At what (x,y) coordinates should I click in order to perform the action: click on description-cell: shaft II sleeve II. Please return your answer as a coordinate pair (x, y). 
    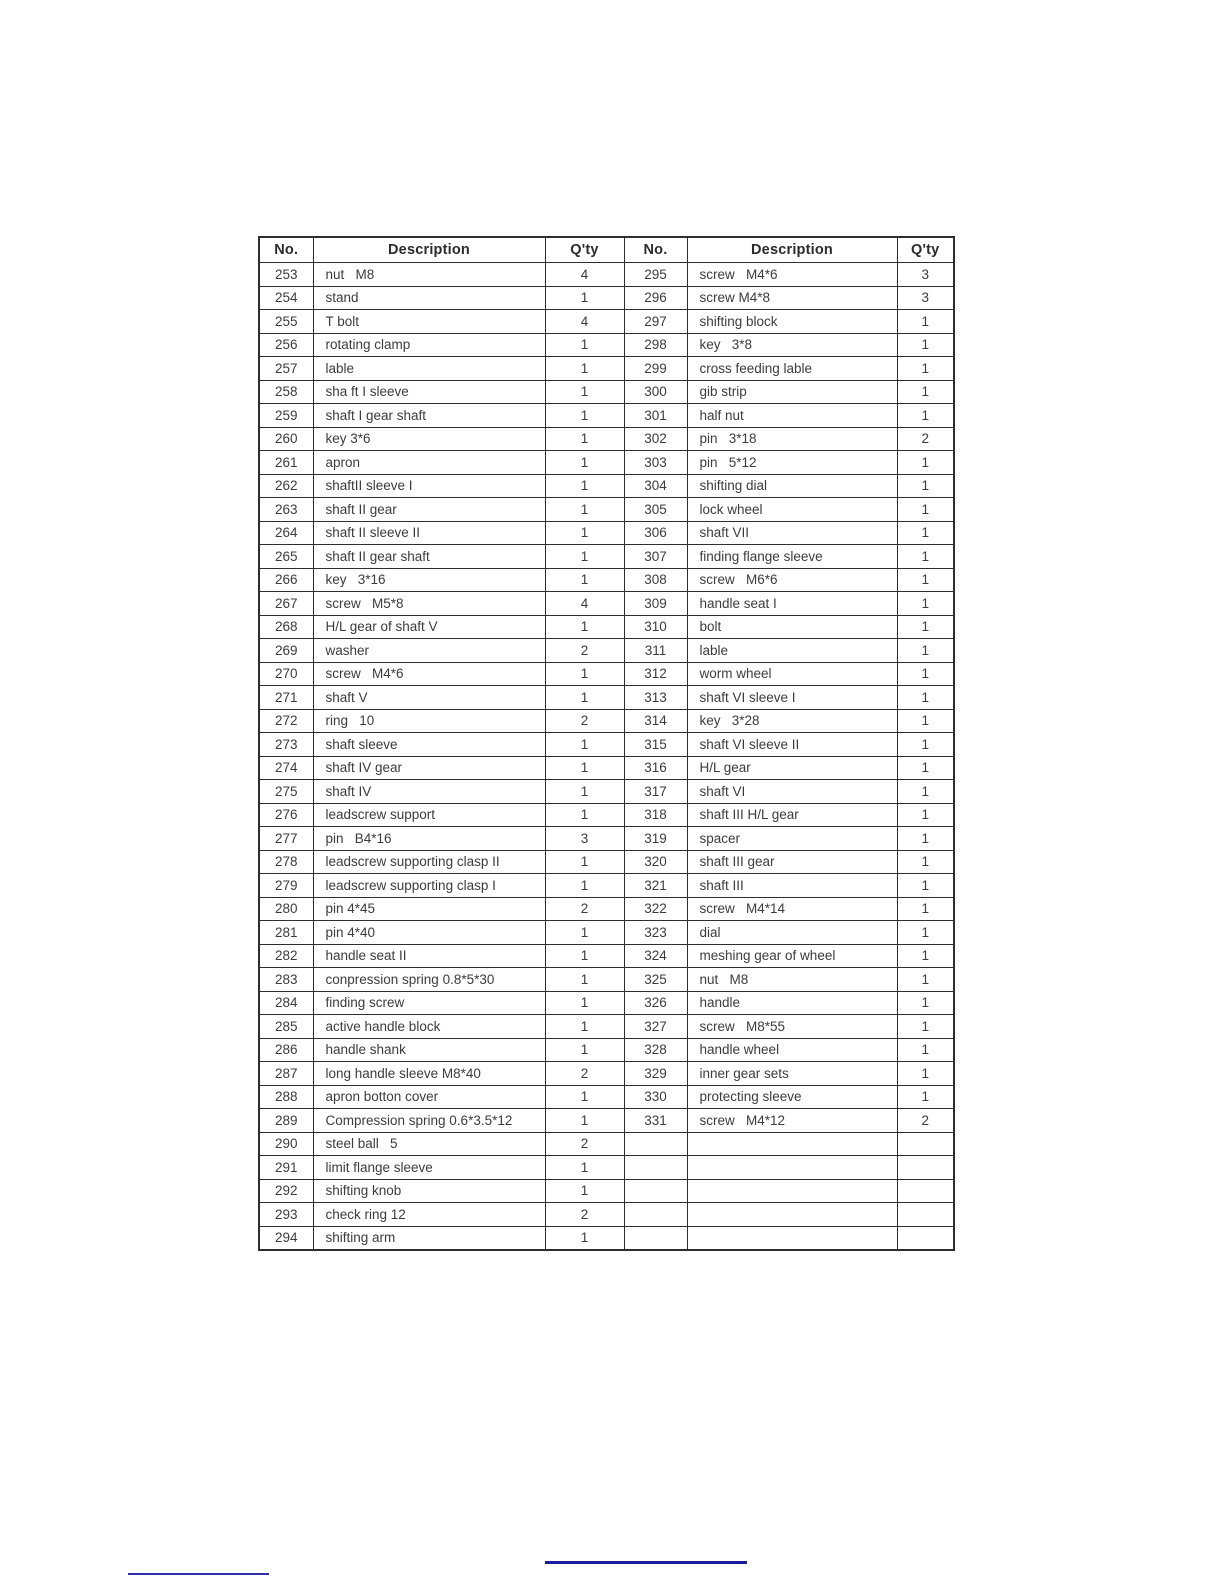
    Looking at the image, I should click on (429, 532).